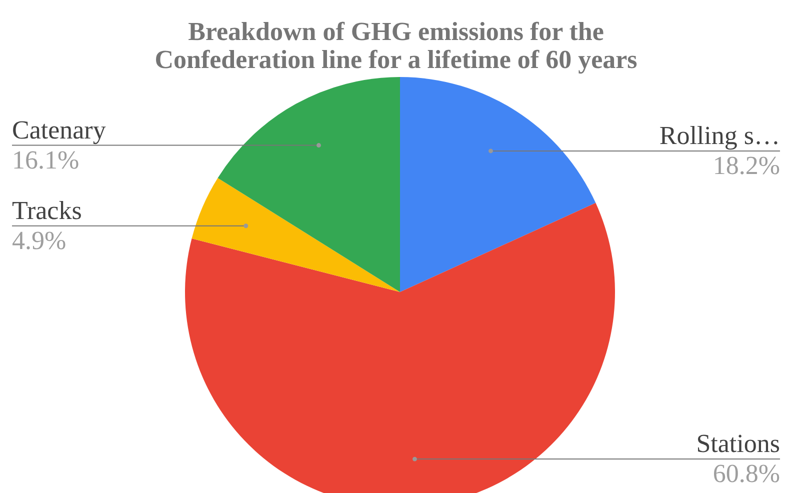 Image resolution: width=792 pixels, height=493 pixels. I want to click on data-label: 16.1%, so click(46, 159).